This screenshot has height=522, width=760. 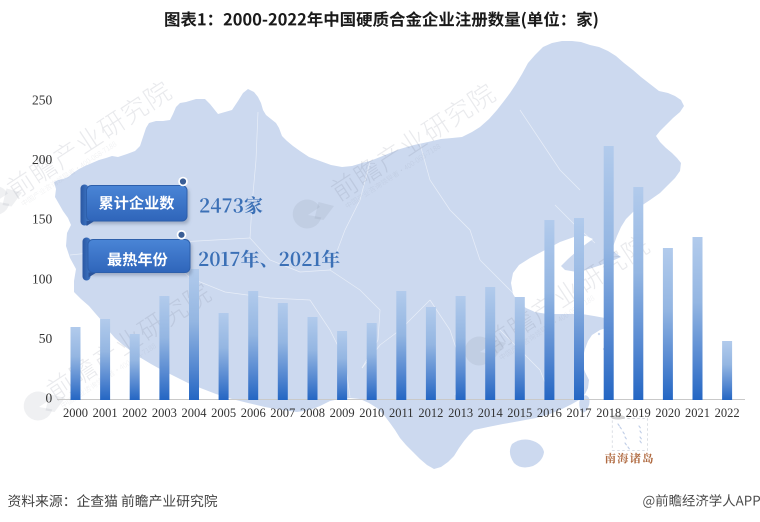 I want to click on svg-text: 2010, so click(x=371, y=413).